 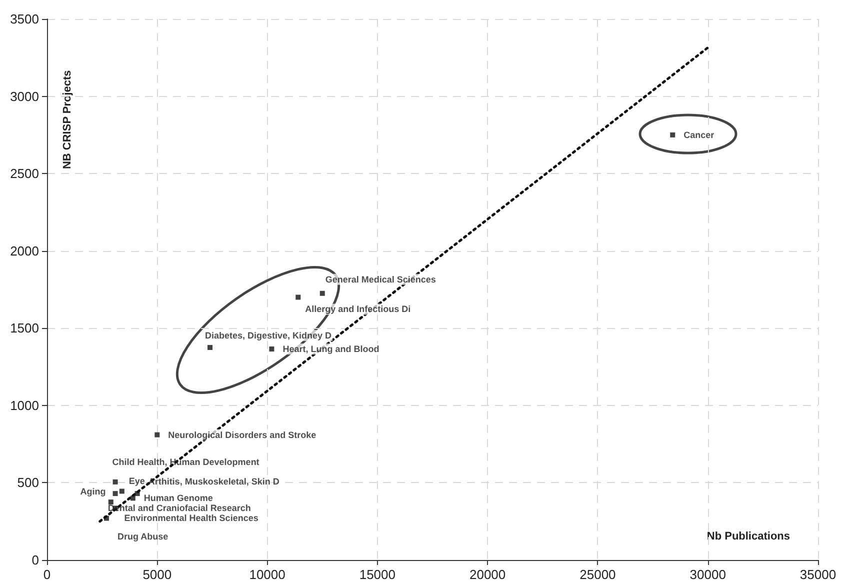 What do you see at coordinates (380, 279) in the screenshot?
I see `annotation: General Medical Sciences` at bounding box center [380, 279].